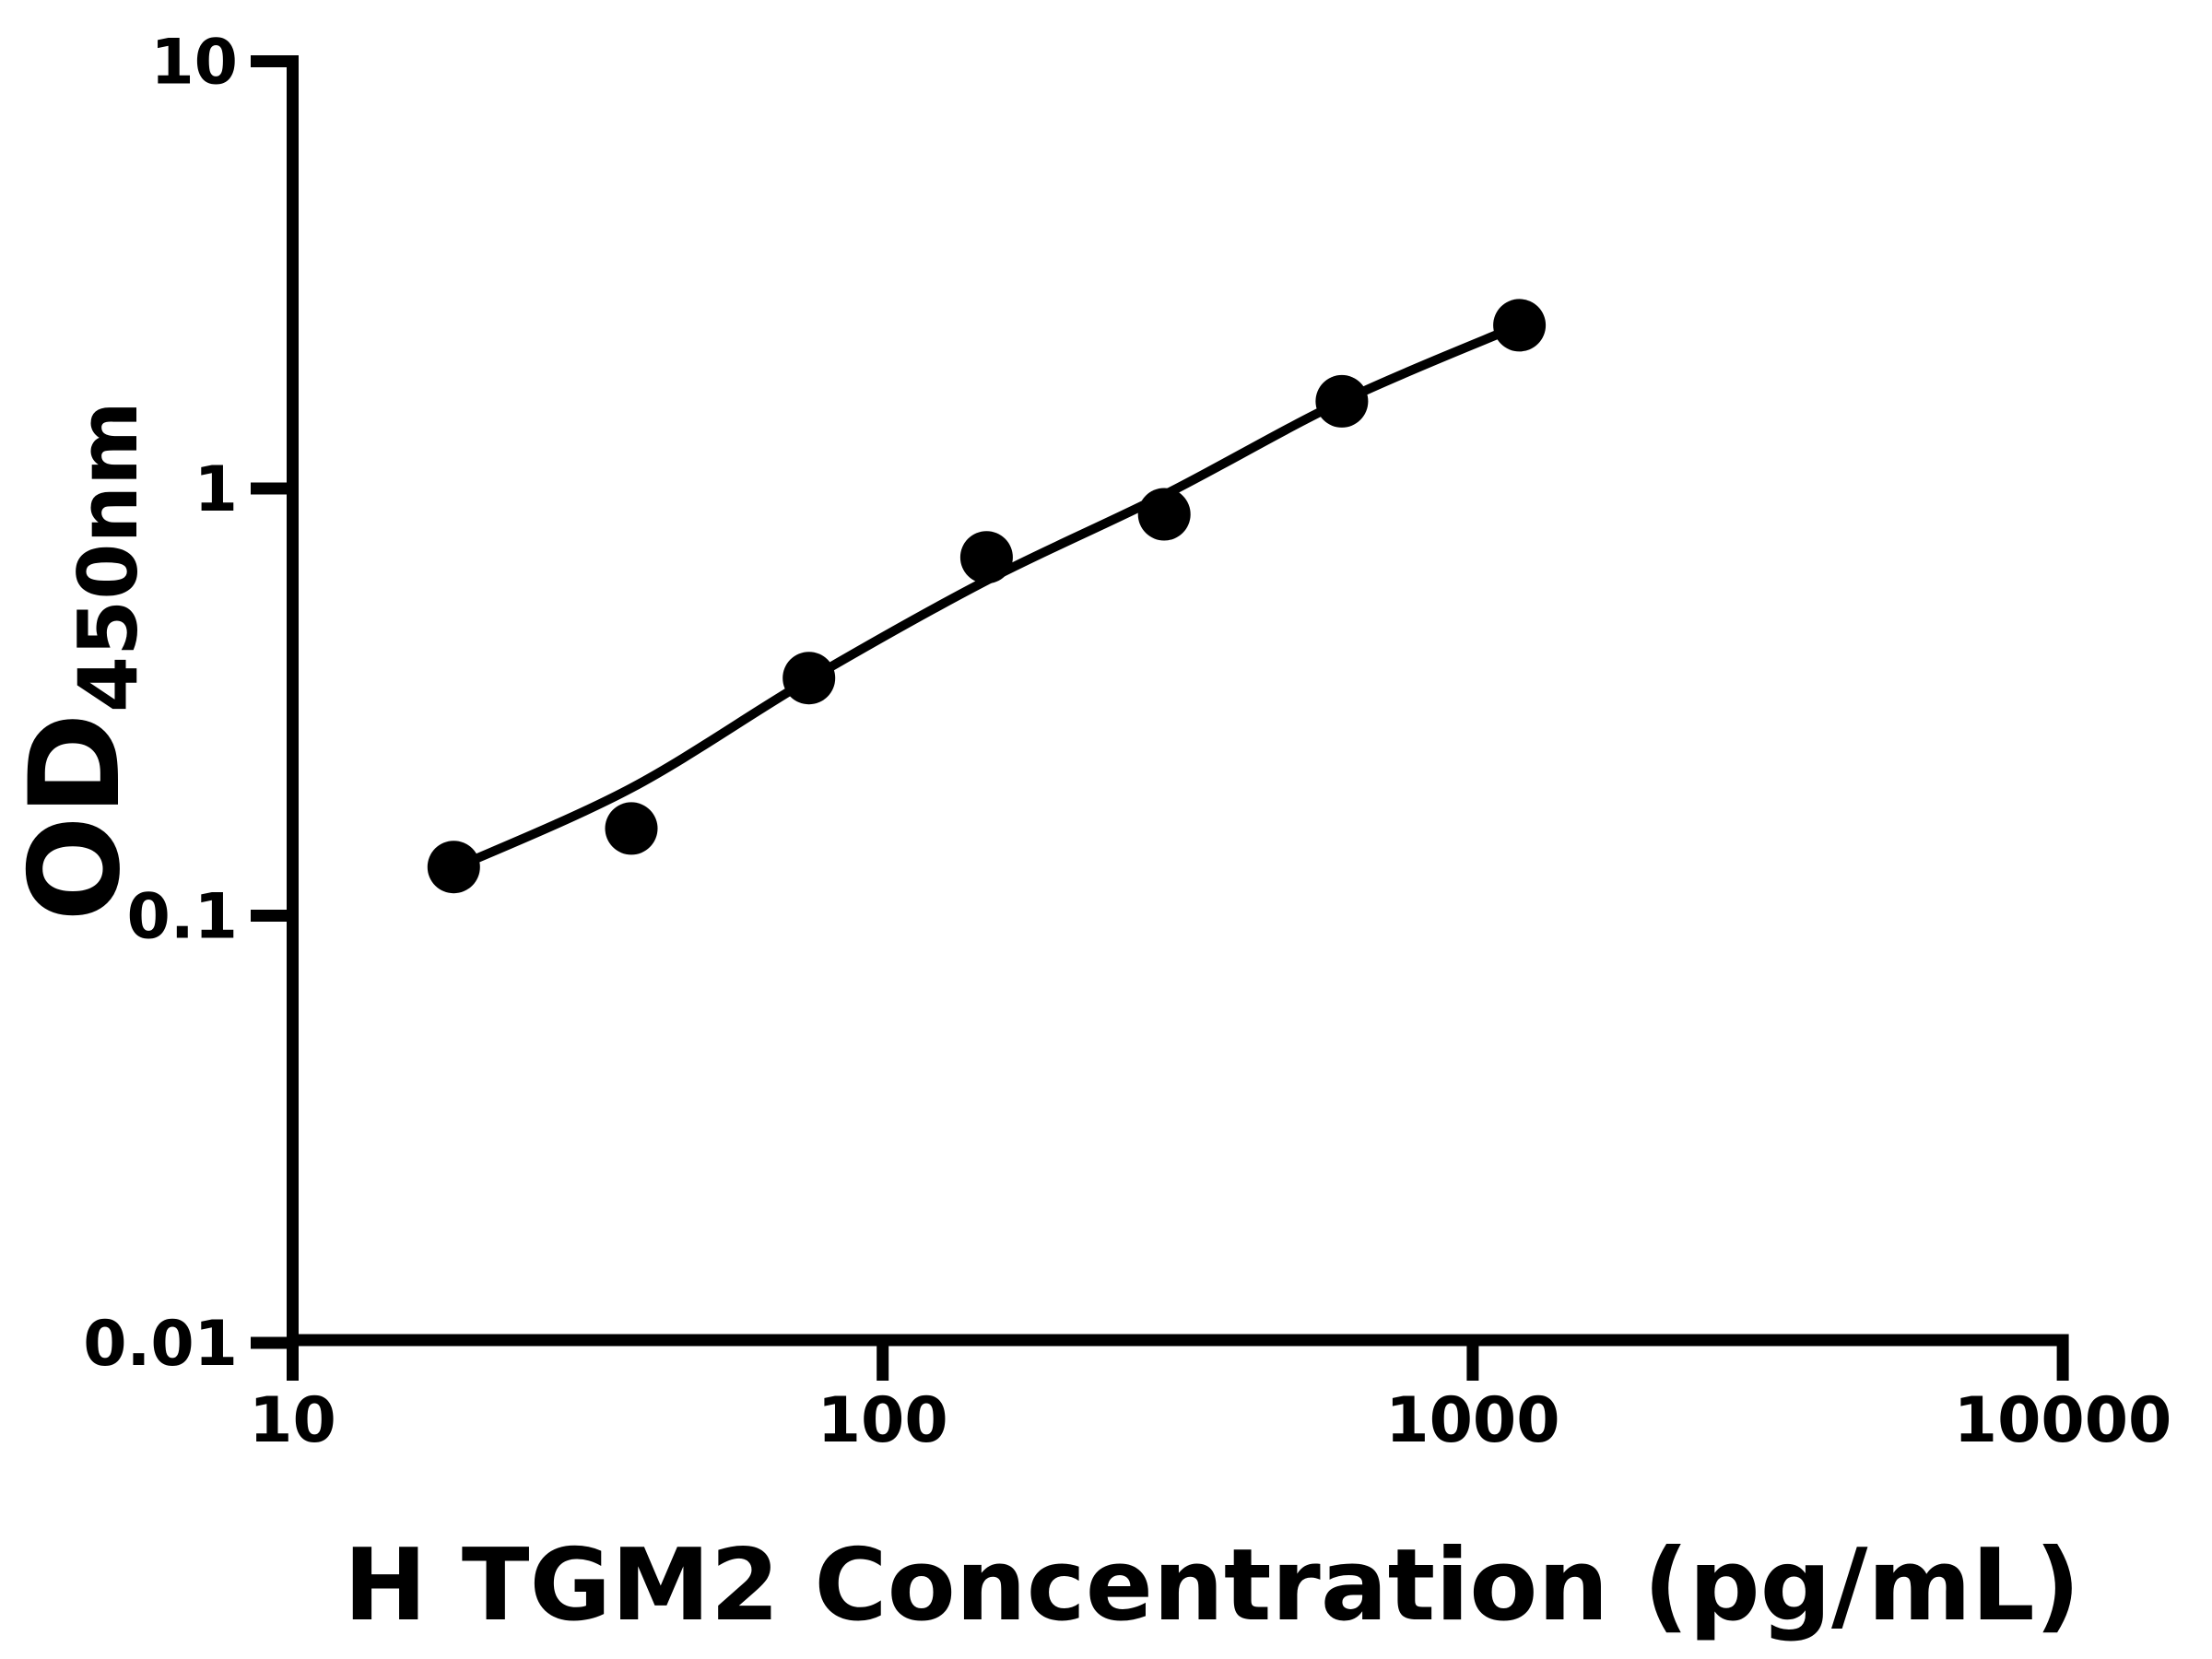 The image size is (2212, 1659). I want to click on y-axis-title-main: OD, so click(75, 817).